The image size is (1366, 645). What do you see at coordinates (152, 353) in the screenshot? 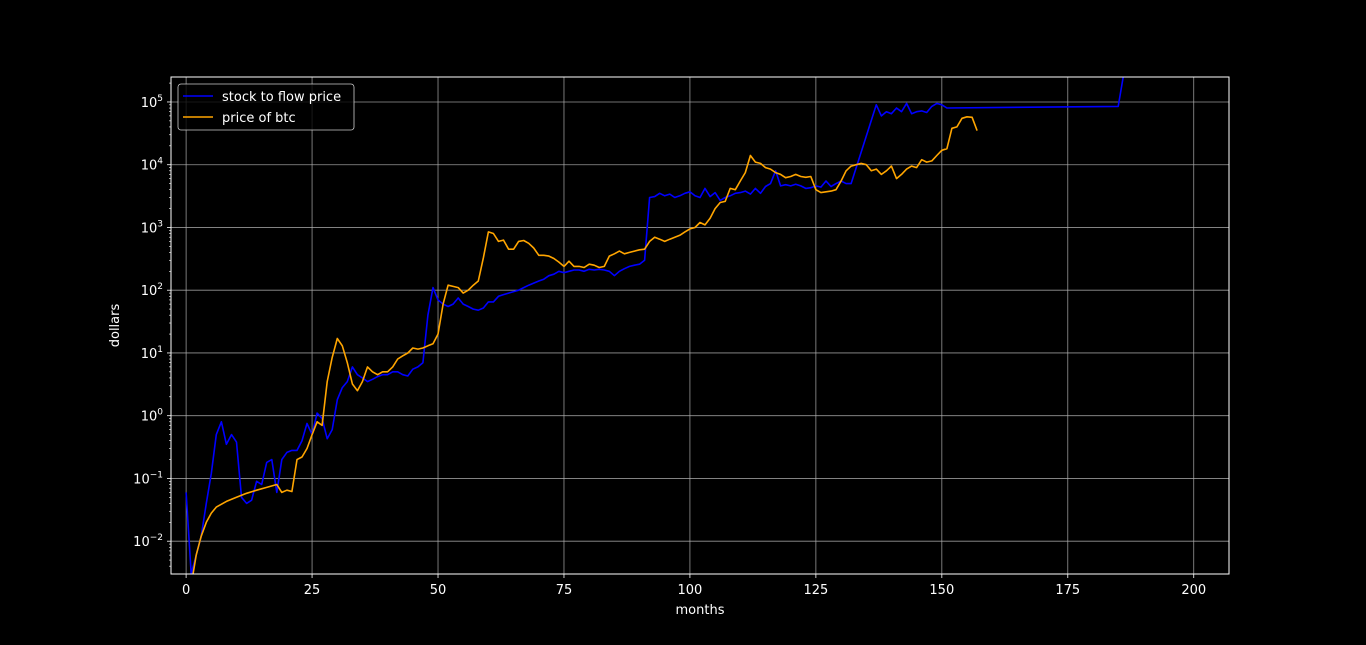
I see `y-tick-label: 10¹` at bounding box center [152, 353].